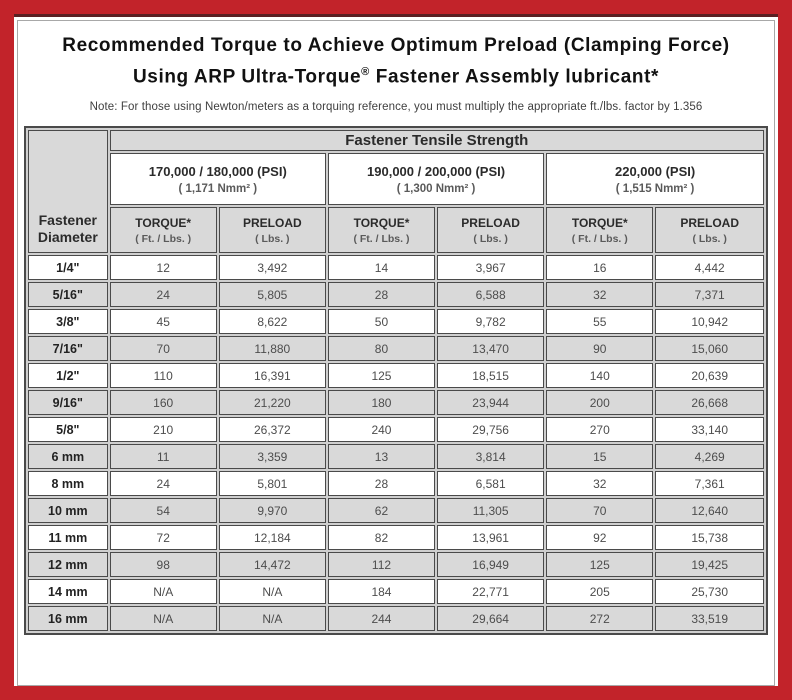 This screenshot has height=700, width=792. What do you see at coordinates (709, 349) in the screenshot?
I see `preload-value-cell: 15,060` at bounding box center [709, 349].